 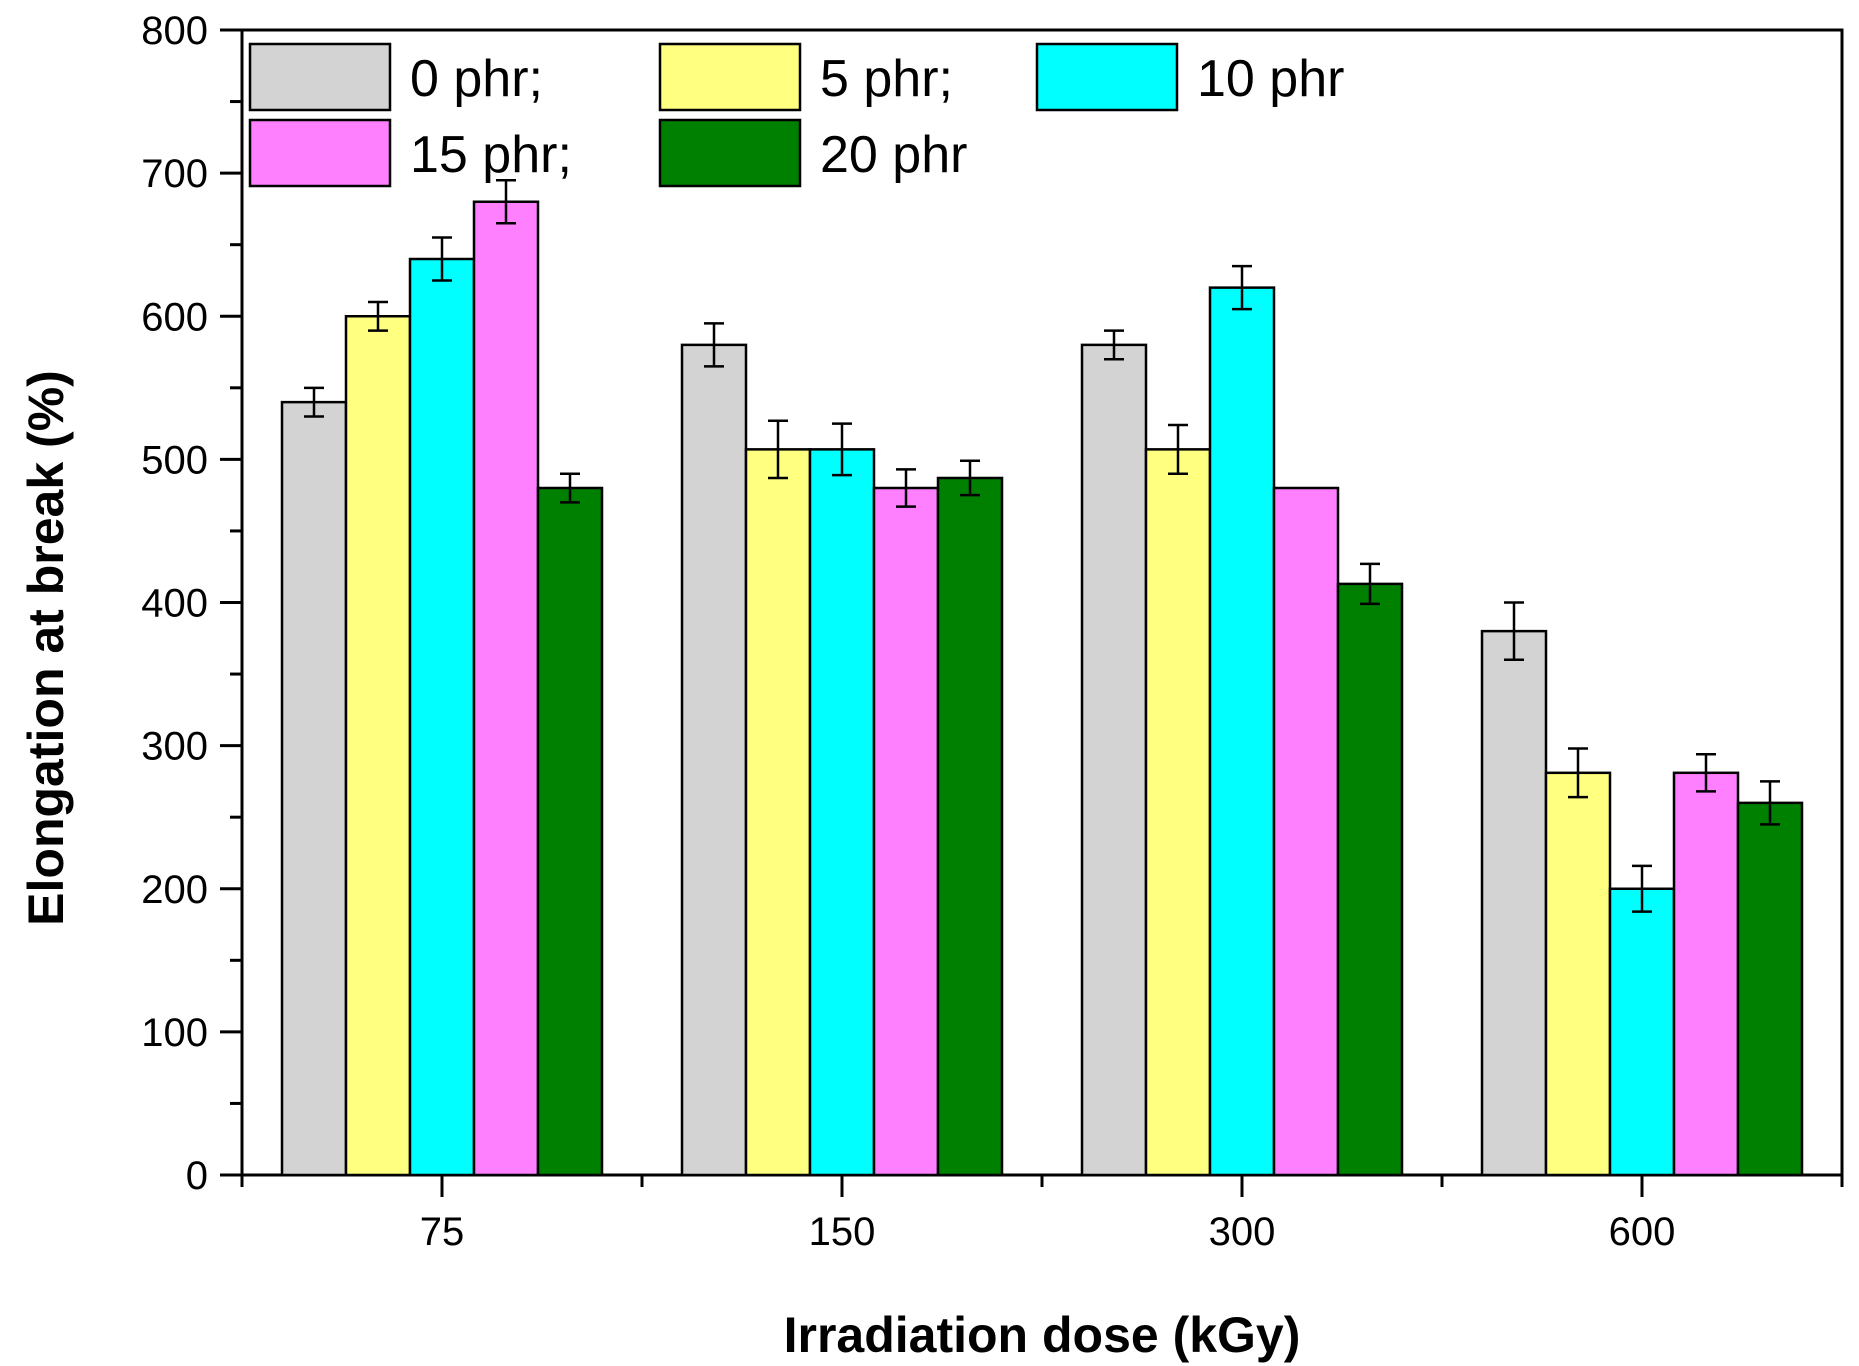 What do you see at coordinates (1042, 1214) in the screenshot?
I see `x-axis: 75 150 300 600` at bounding box center [1042, 1214].